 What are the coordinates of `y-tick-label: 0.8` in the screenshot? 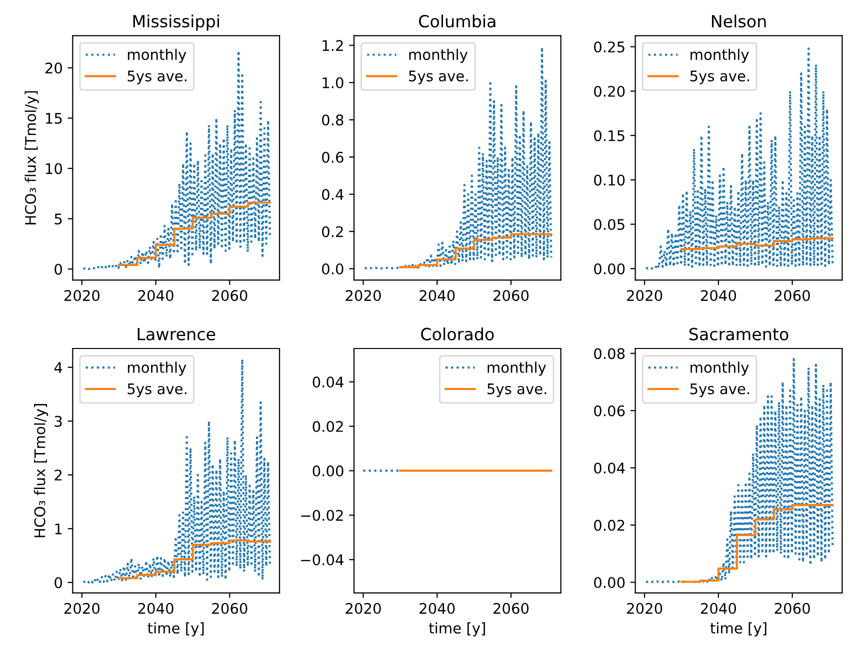 It's located at (333, 120).